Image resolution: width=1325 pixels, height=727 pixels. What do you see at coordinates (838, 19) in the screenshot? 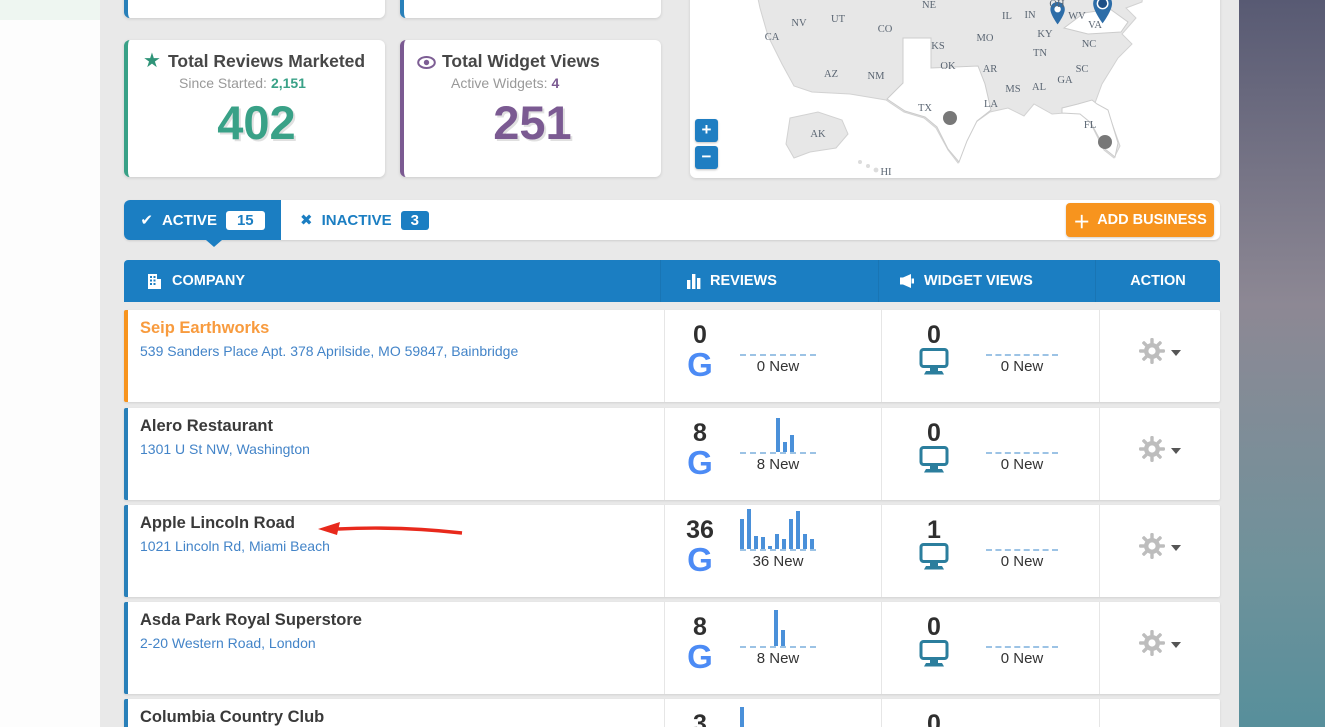
I see `svg-text: UT` at bounding box center [838, 19].